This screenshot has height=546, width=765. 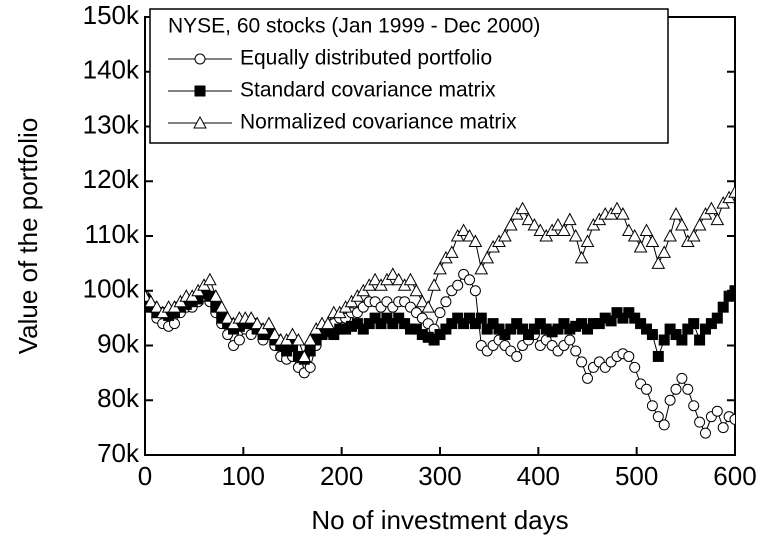 What do you see at coordinates (368, 90) in the screenshot?
I see `legend-label: Standard covariance matrix` at bounding box center [368, 90].